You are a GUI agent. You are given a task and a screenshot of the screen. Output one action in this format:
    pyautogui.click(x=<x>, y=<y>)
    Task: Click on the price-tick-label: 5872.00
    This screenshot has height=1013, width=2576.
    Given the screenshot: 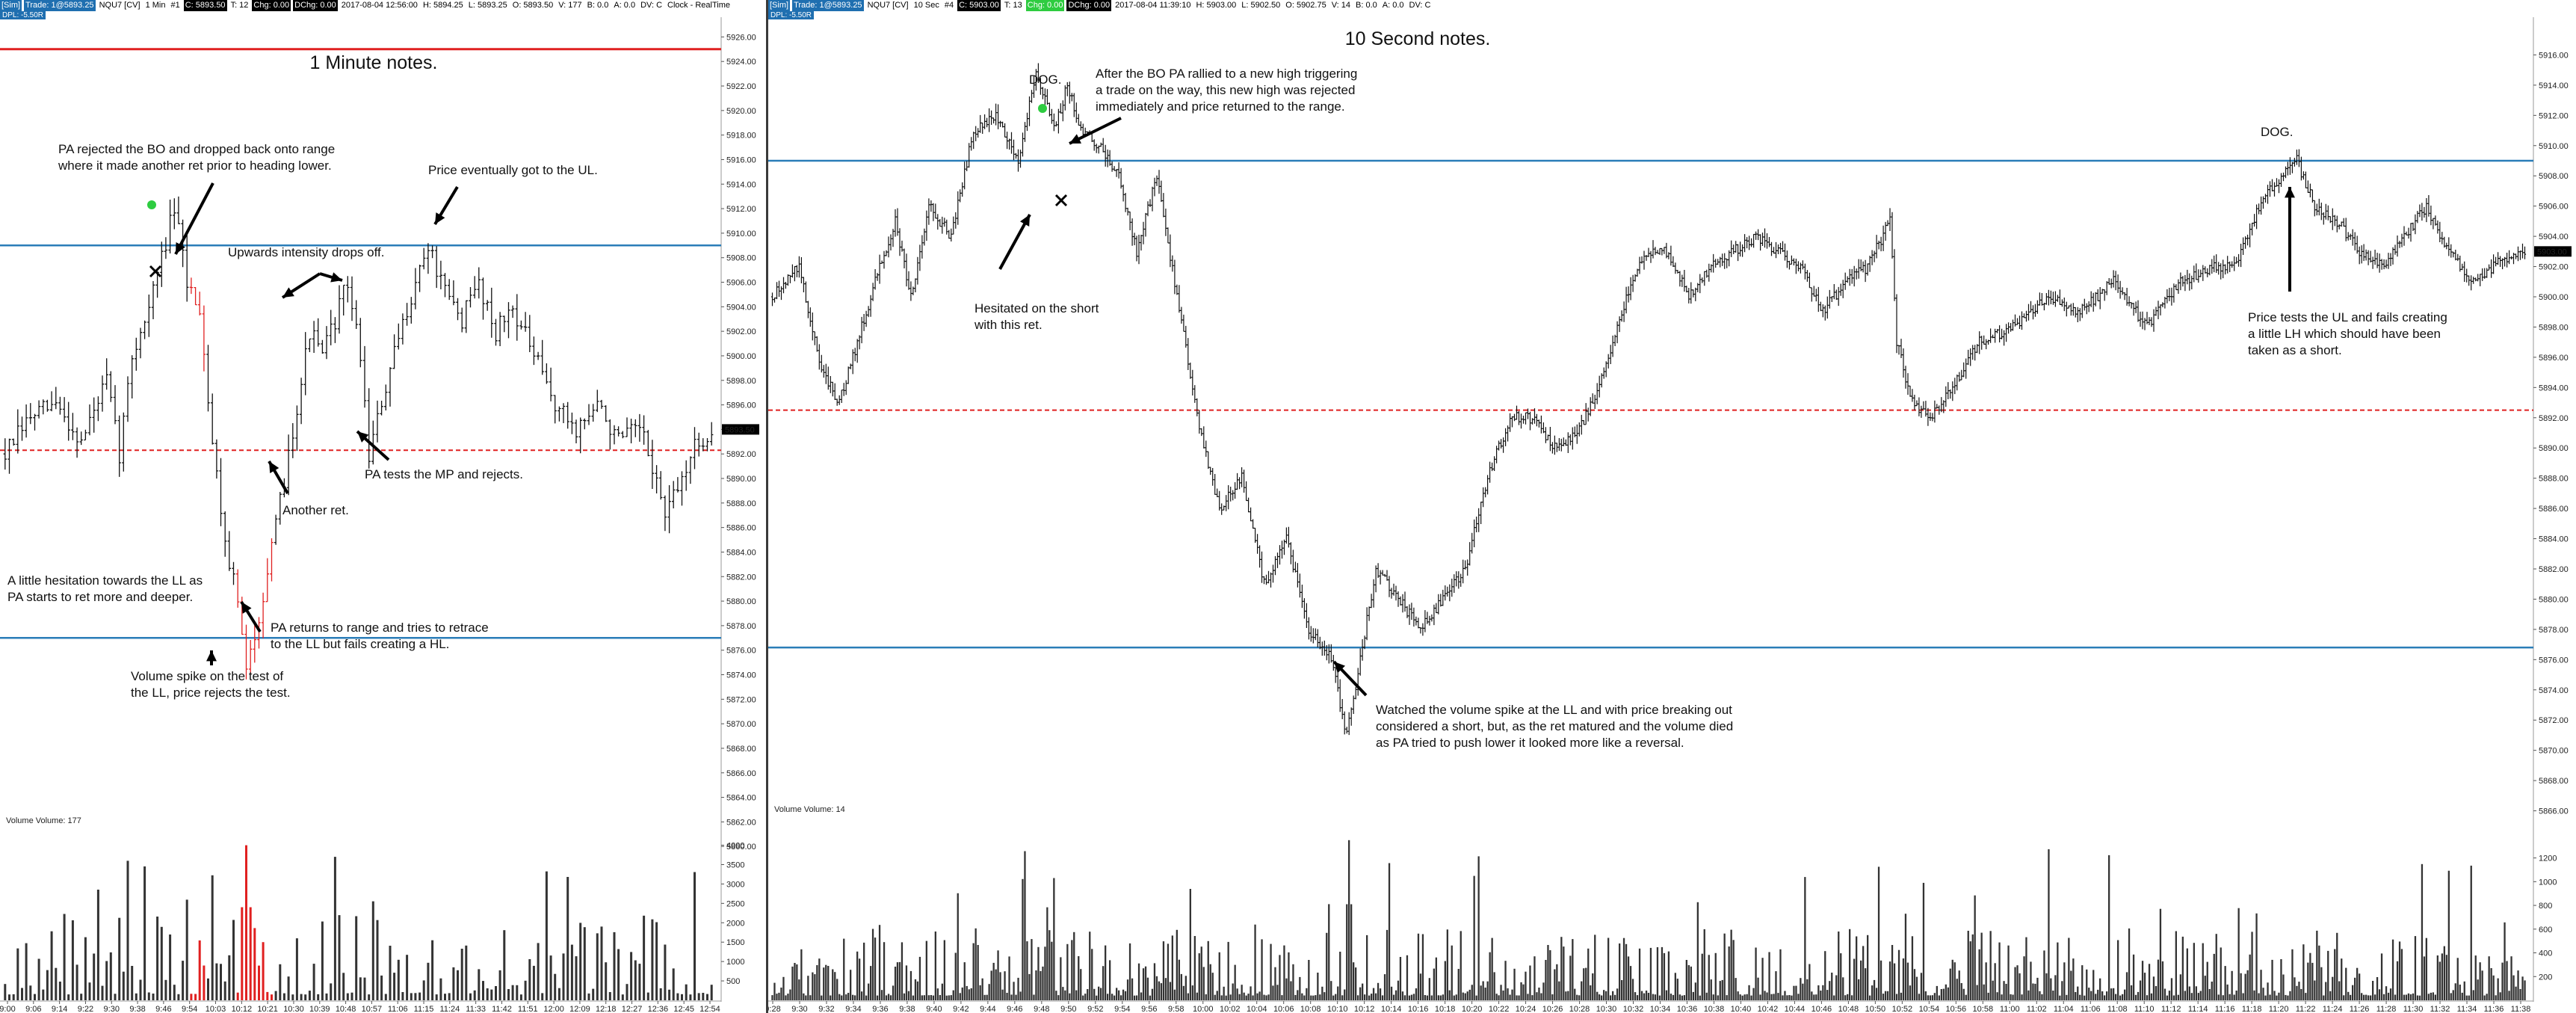 What is the action you would take?
    pyautogui.click(x=2554, y=720)
    